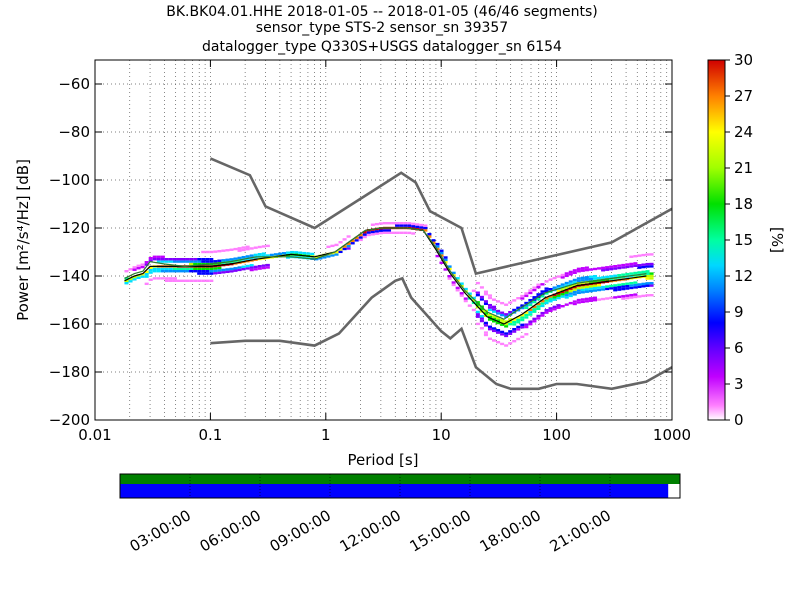 The height and width of the screenshot is (604, 800). What do you see at coordinates (74, 84) in the screenshot?
I see `y-tick-label: −60` at bounding box center [74, 84].